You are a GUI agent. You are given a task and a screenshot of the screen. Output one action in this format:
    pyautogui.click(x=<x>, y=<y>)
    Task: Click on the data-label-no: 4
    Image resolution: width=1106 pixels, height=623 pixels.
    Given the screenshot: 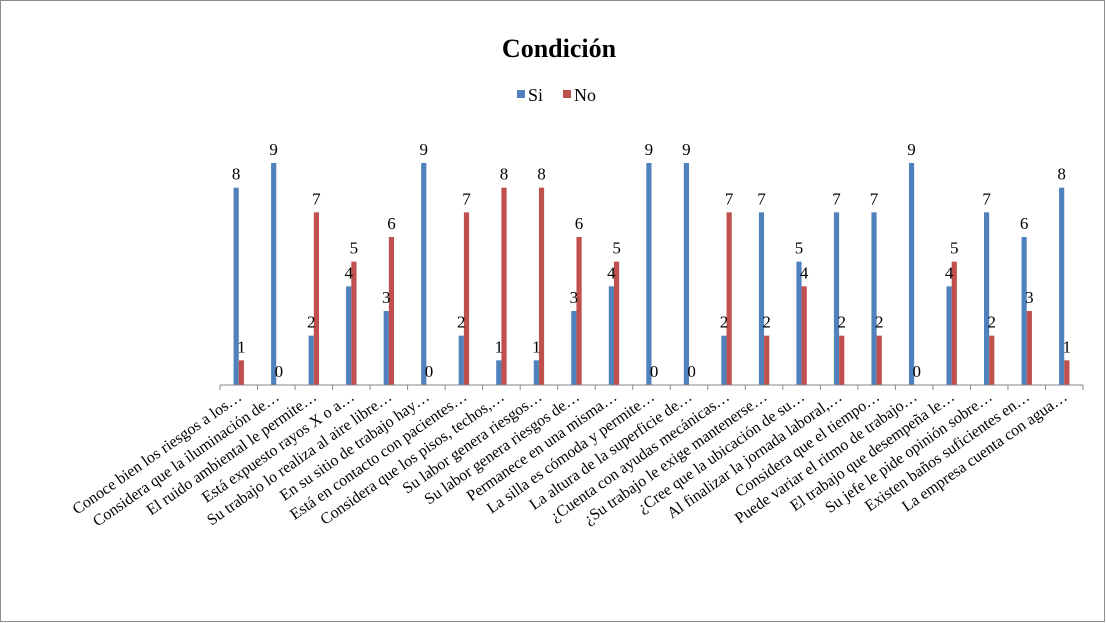 What is the action you would take?
    pyautogui.click(x=804, y=272)
    